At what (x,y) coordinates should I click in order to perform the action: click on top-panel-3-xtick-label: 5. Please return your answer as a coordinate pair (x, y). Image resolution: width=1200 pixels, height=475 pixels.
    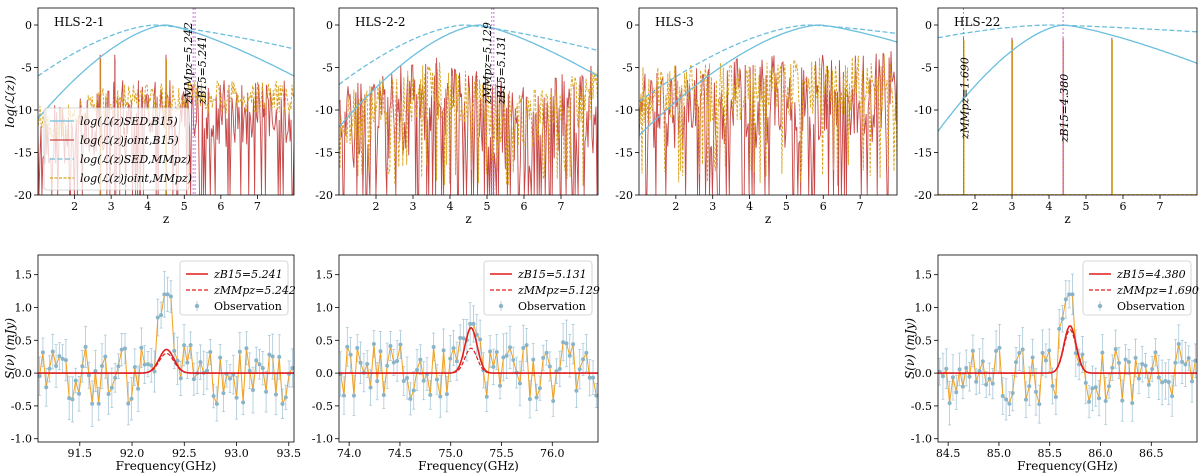
    Looking at the image, I should click on (786, 206).